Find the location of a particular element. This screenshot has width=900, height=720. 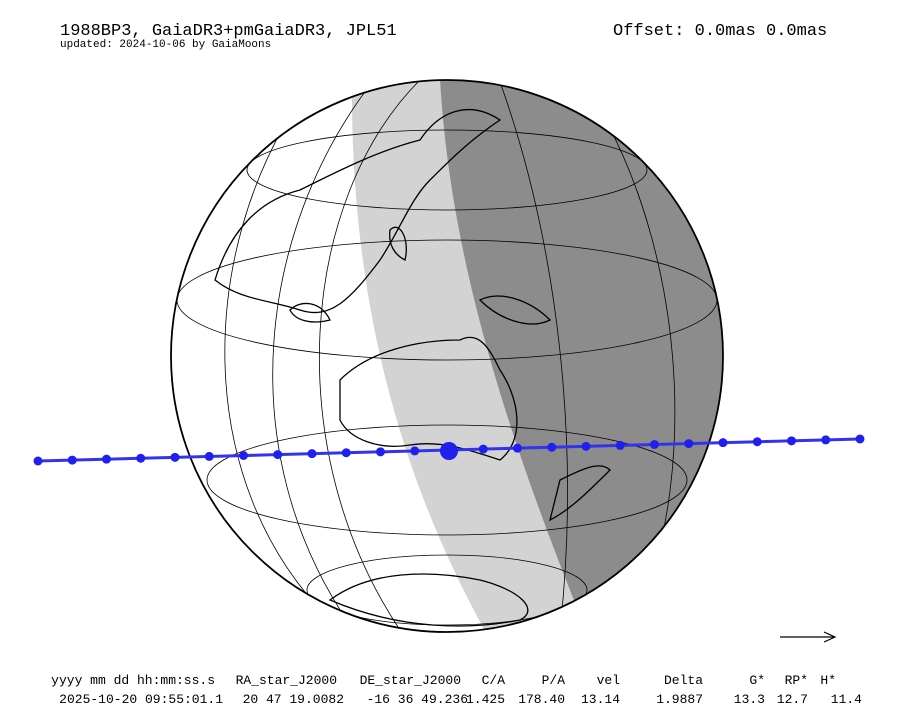

table-cell: 13.3 is located at coordinates (749, 699).